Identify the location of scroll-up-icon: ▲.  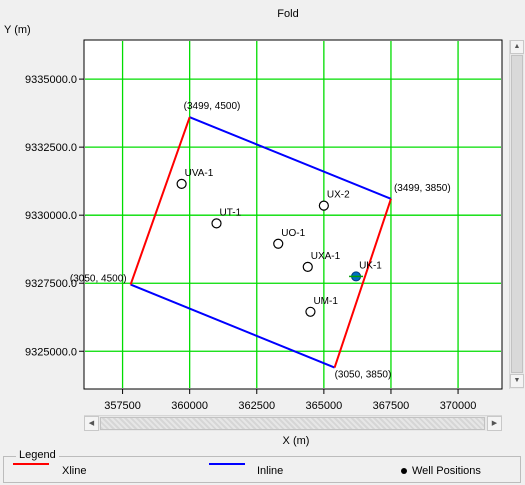
(517, 47).